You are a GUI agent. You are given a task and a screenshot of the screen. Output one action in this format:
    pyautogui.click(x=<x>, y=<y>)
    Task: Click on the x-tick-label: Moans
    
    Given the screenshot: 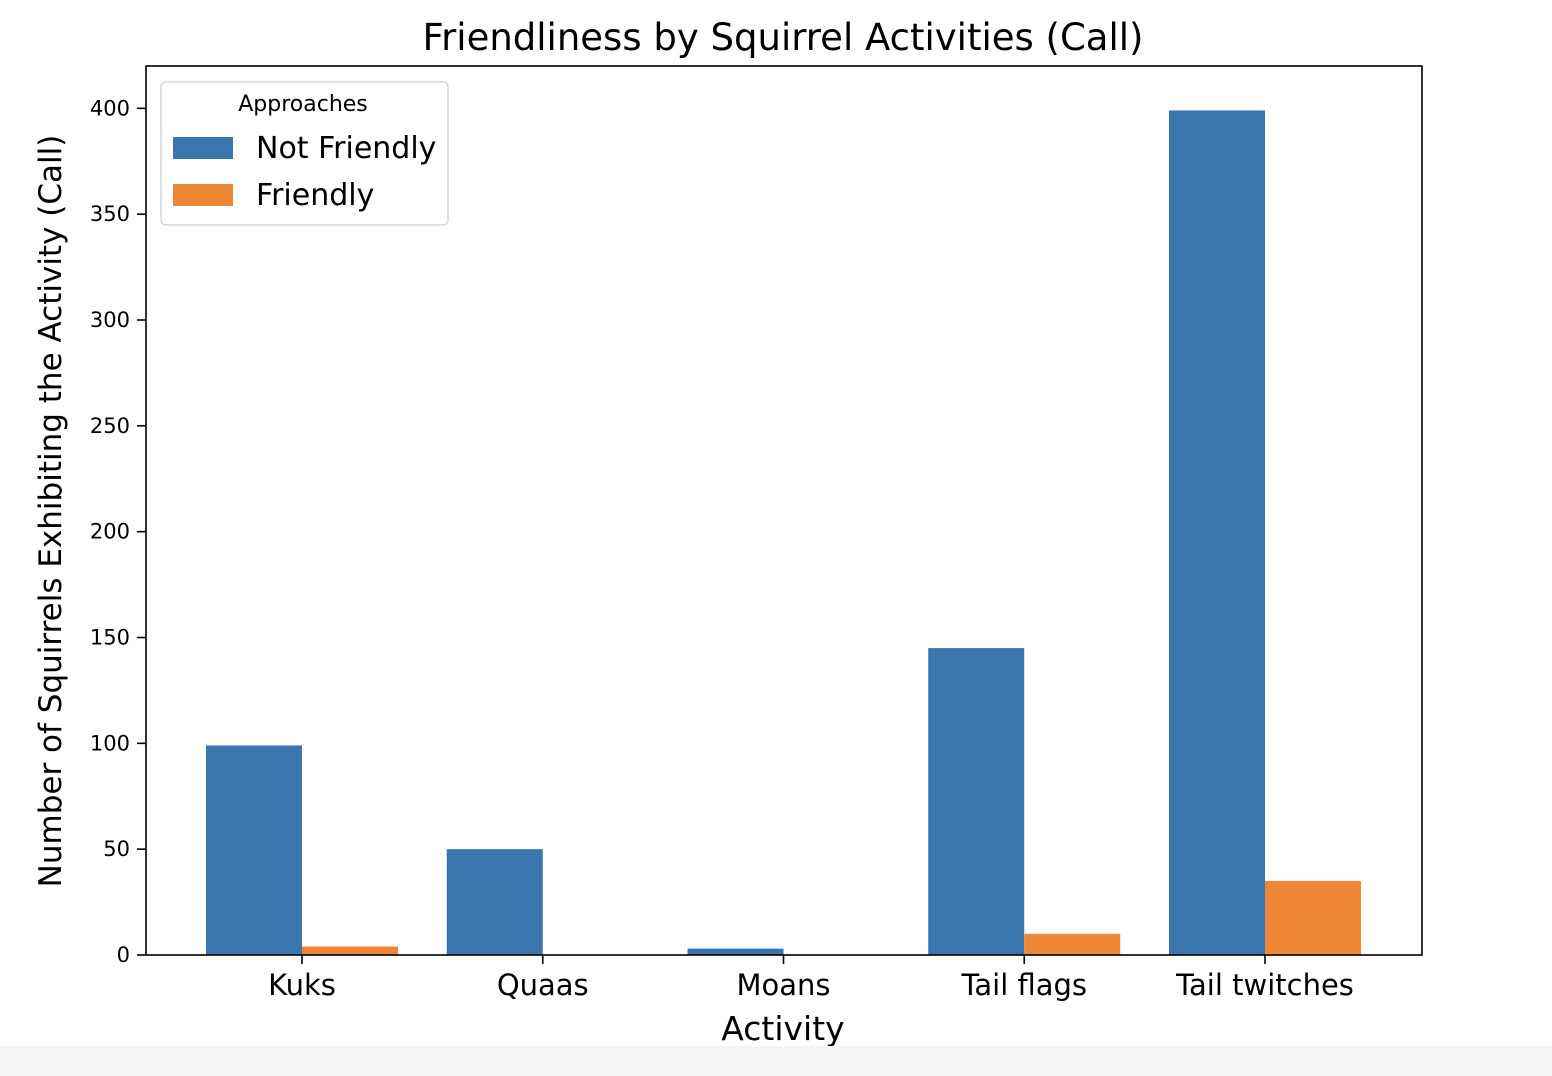 What is the action you would take?
    pyautogui.click(x=783, y=985)
    